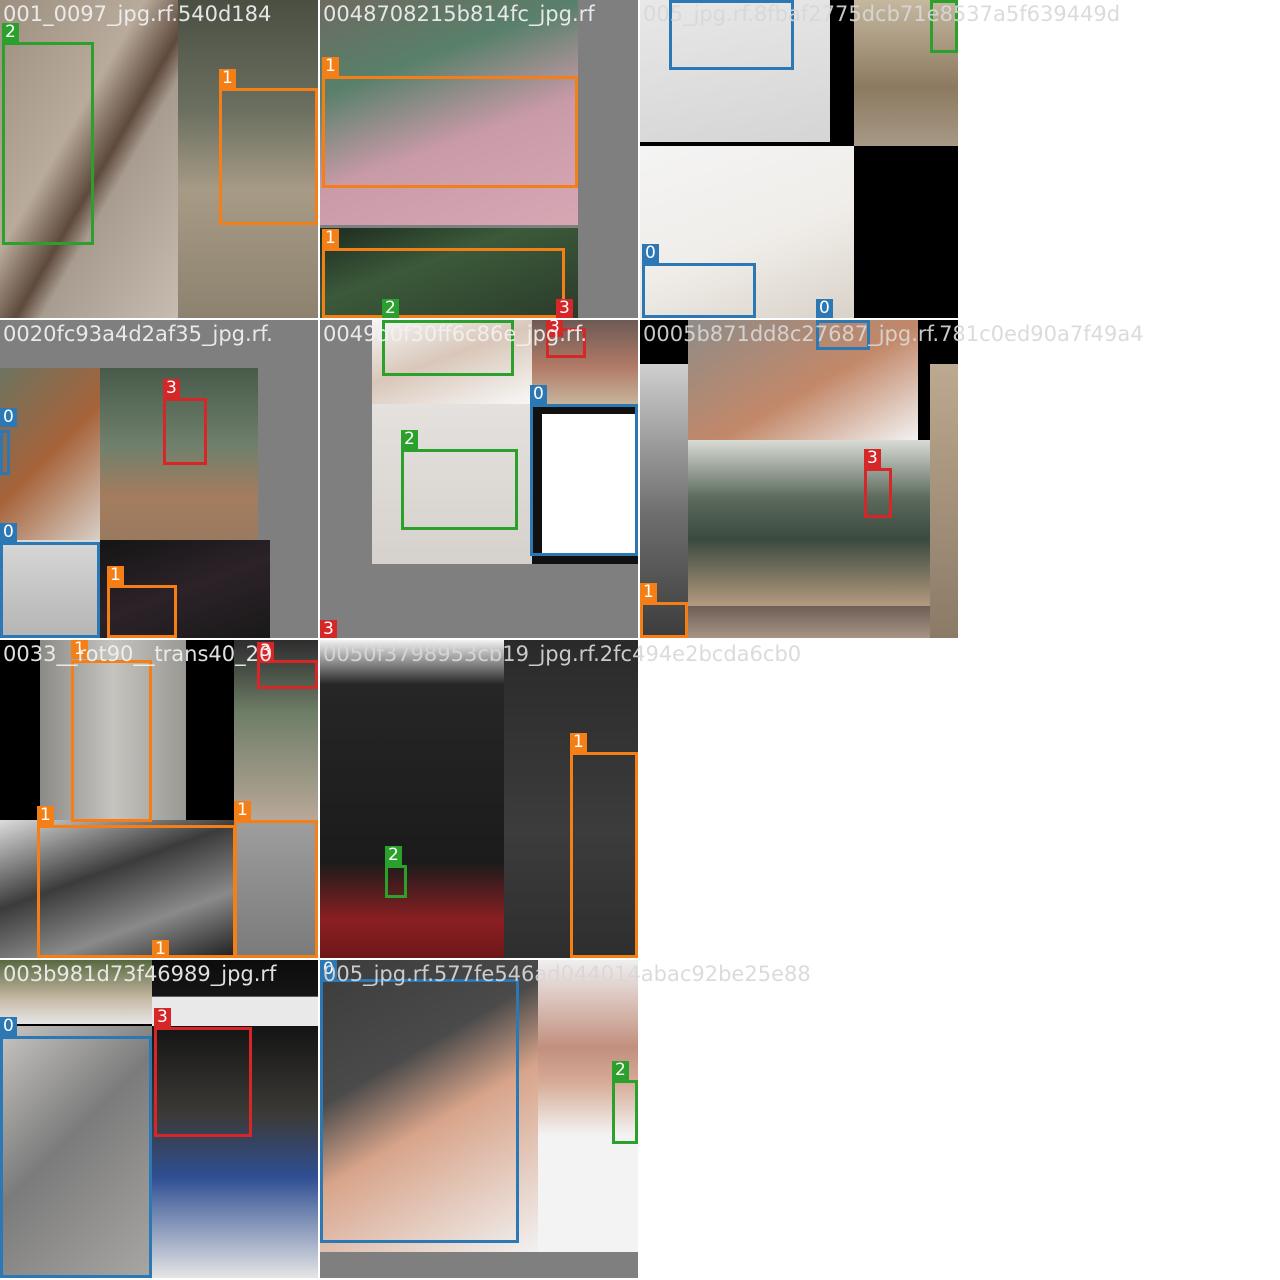 The height and width of the screenshot is (1280, 1280). Describe the element at coordinates (809, 622) in the screenshot. I see `crowd-image` at that location.